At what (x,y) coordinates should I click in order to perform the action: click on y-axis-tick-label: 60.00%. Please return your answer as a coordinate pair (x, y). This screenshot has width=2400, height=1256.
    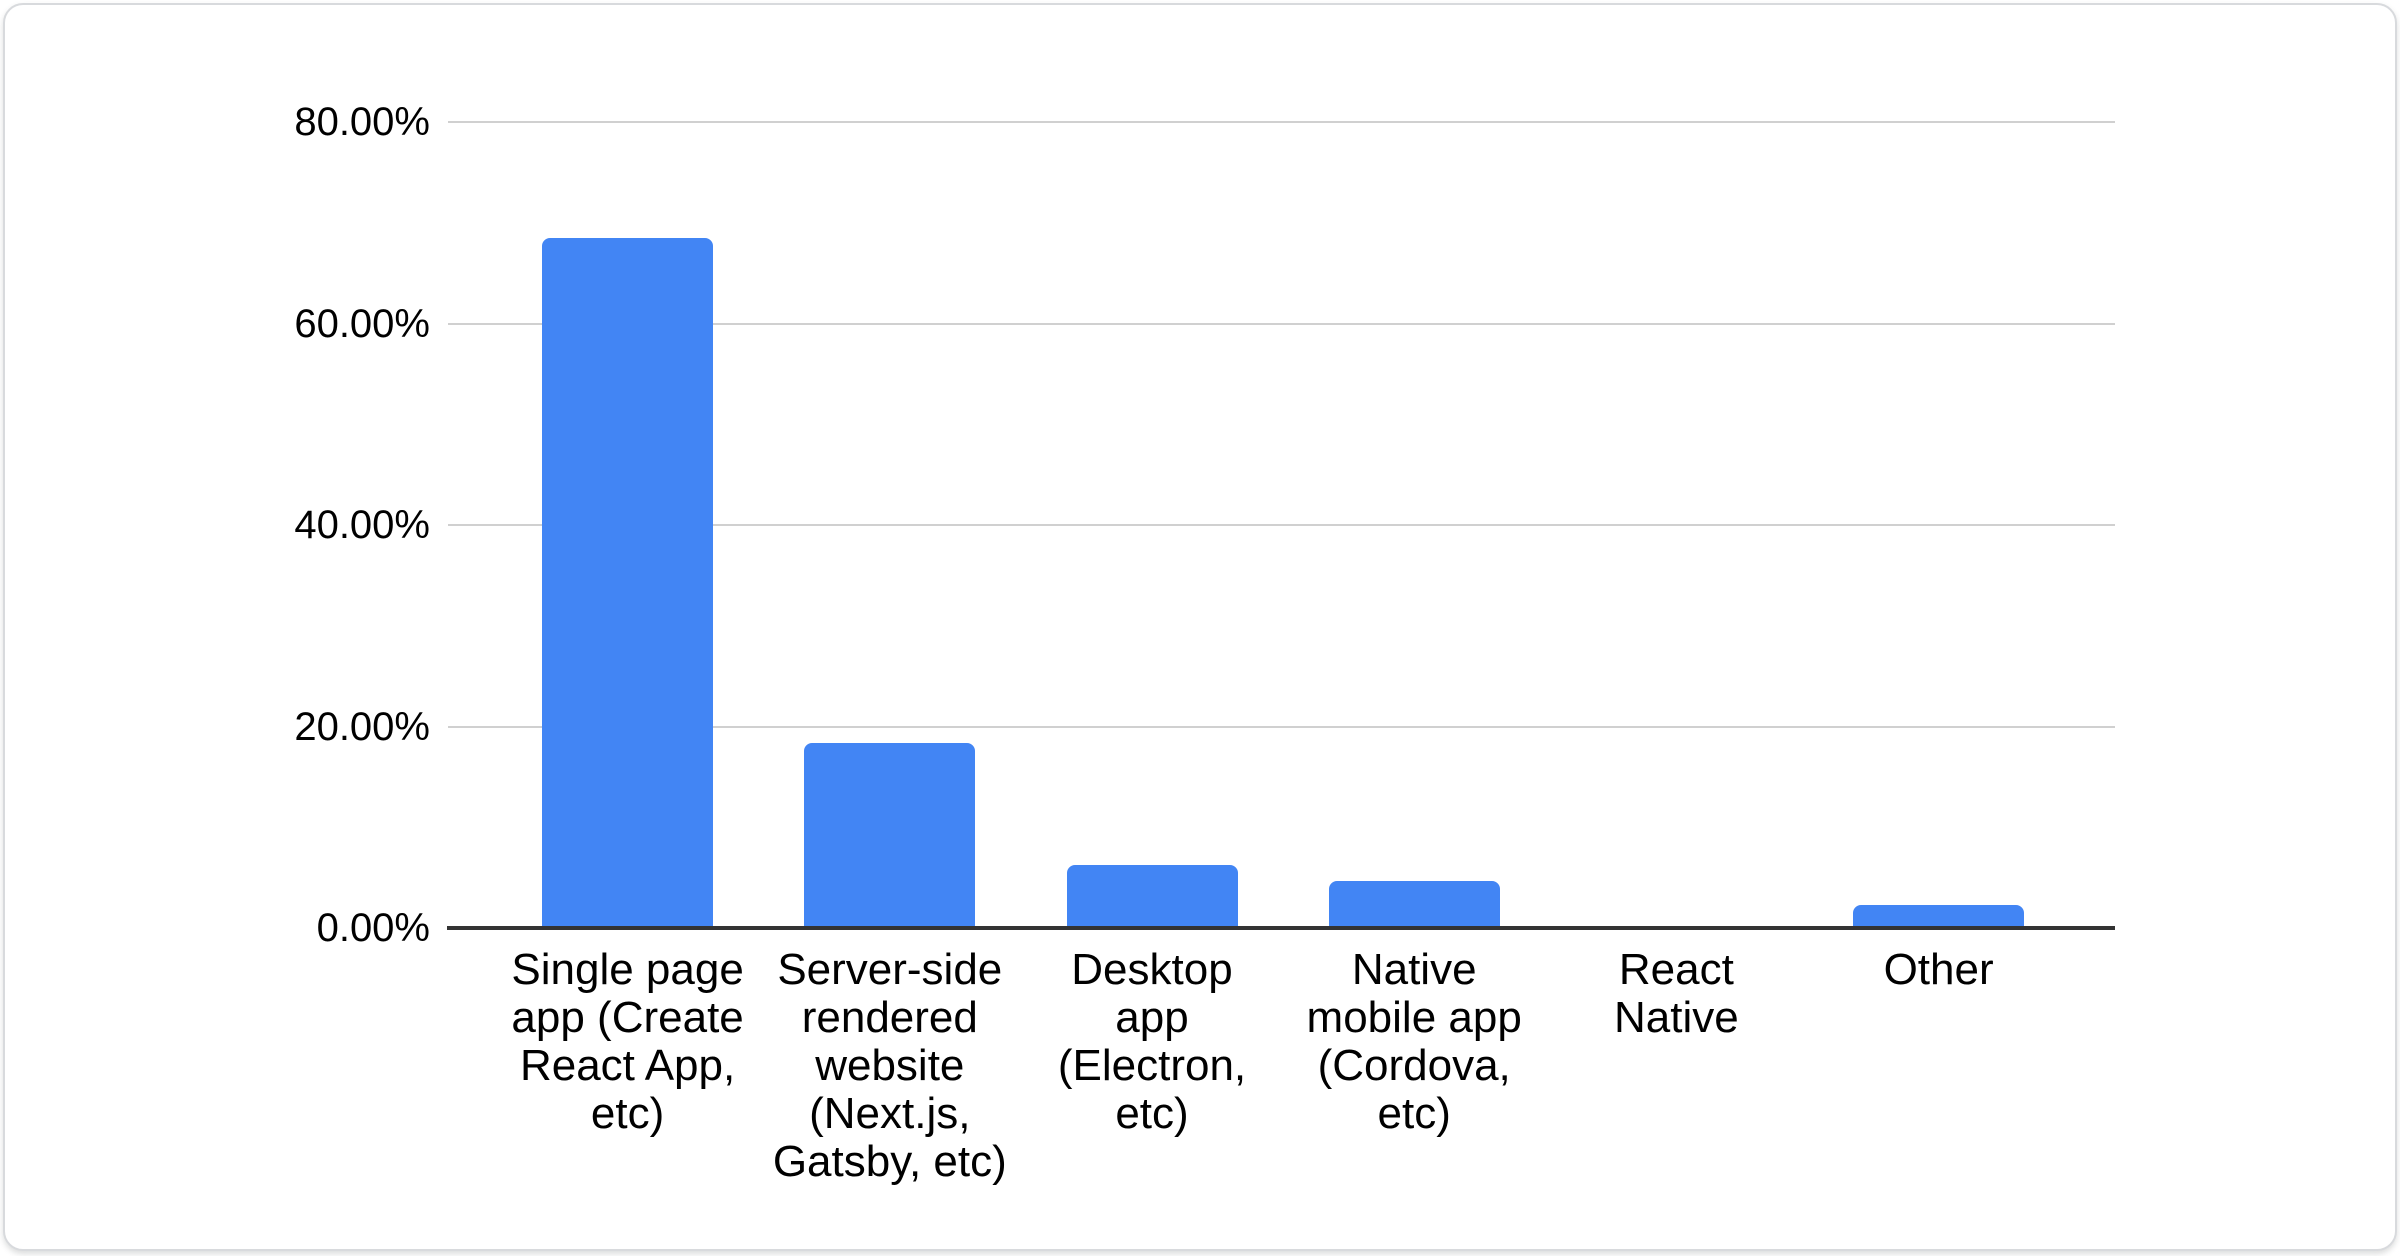
    Looking at the image, I should click on (362, 323).